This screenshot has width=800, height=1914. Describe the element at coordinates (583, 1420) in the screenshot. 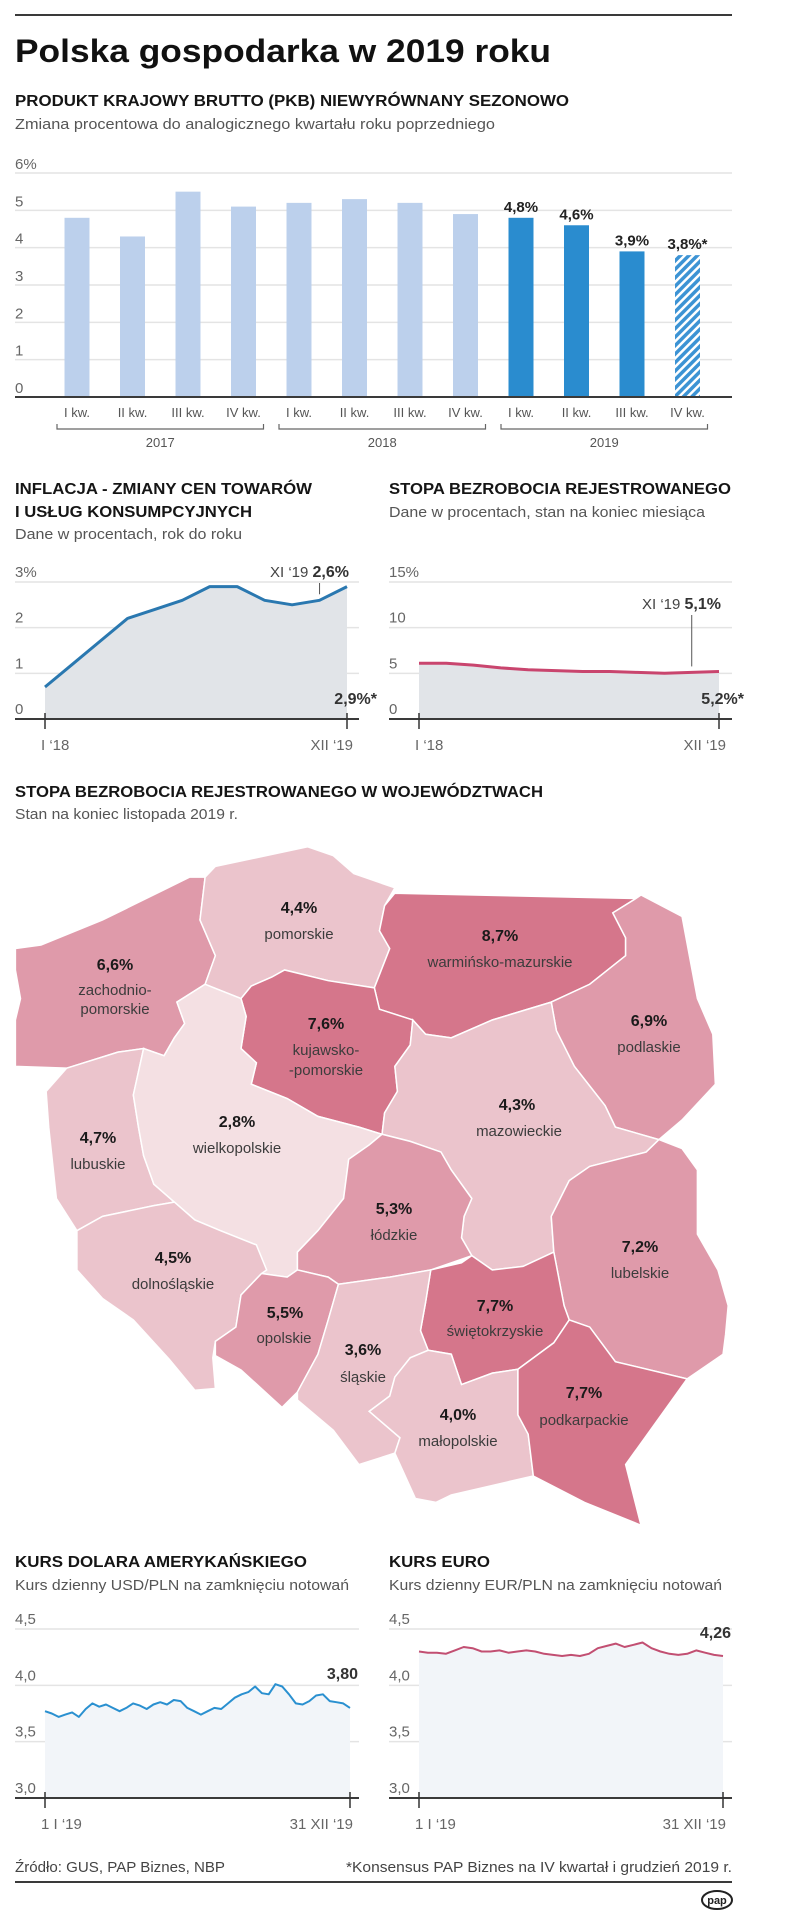

I see `name-podkarpackie: podkarpackie` at that location.